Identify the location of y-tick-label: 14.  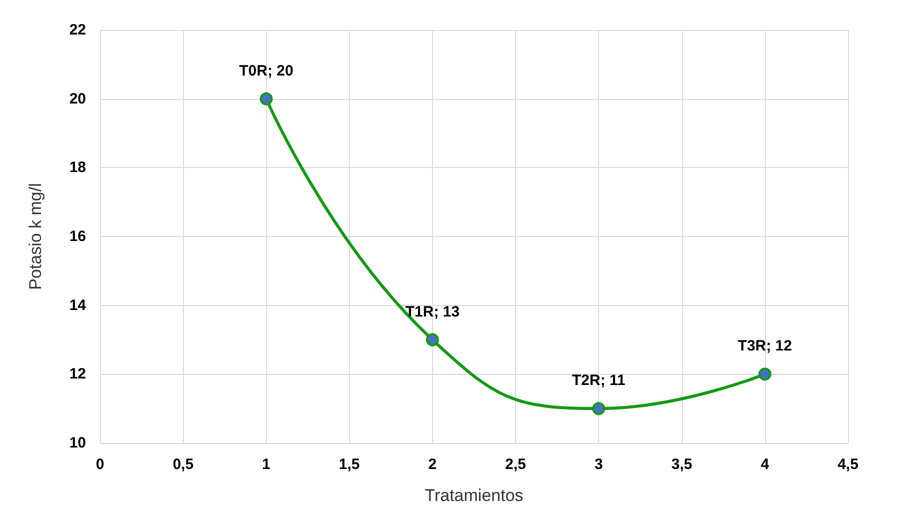
(78, 305).